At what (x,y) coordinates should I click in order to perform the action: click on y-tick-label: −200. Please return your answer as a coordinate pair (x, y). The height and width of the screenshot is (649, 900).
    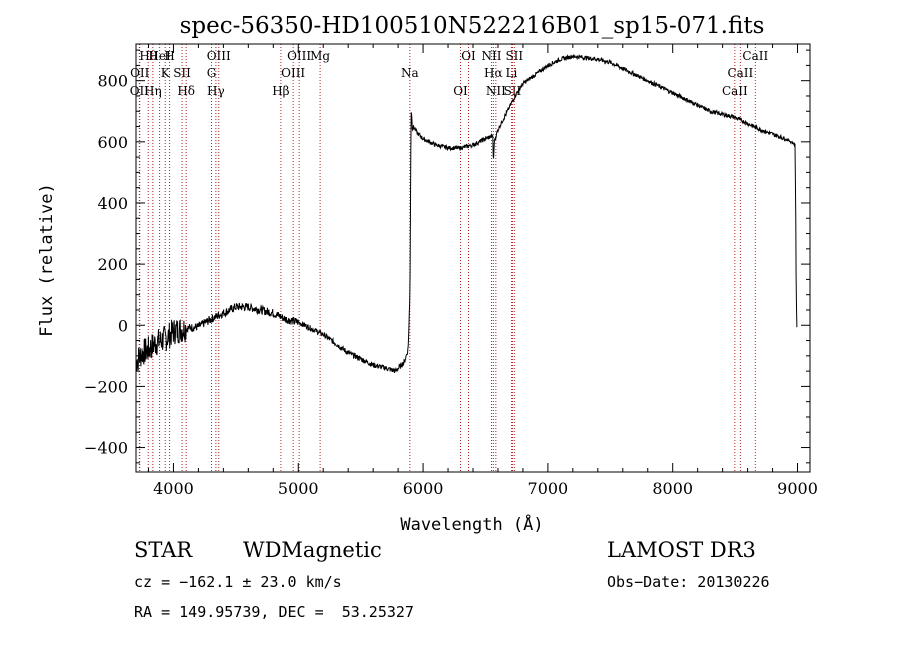
    Looking at the image, I should click on (106, 386).